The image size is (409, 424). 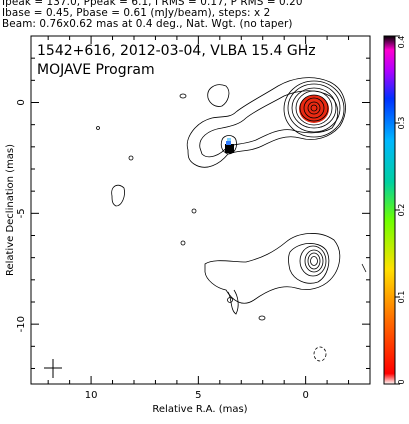 I want to click on contour-jet-outer, so click(x=266, y=122).